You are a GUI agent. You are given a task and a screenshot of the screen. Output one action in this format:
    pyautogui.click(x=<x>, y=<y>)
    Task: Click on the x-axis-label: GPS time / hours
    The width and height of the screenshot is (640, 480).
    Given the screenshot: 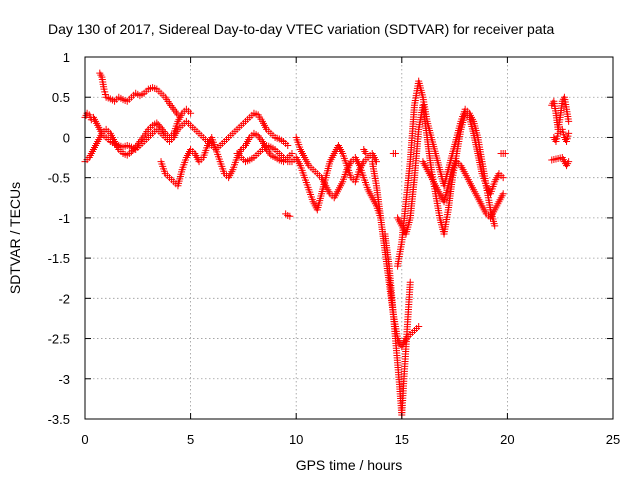 What is the action you would take?
    pyautogui.click(x=349, y=465)
    